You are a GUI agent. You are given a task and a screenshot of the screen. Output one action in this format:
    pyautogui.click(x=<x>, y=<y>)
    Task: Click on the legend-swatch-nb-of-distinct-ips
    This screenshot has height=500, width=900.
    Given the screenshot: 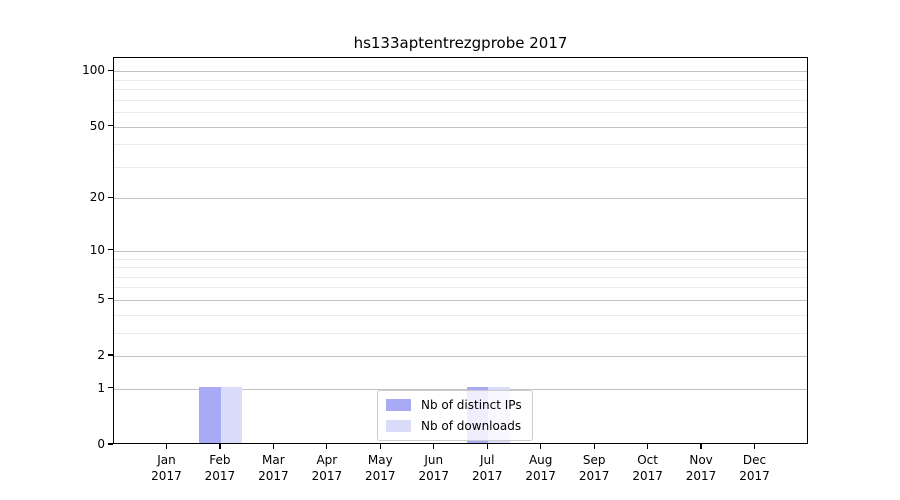 What is the action you would take?
    pyautogui.click(x=398, y=405)
    